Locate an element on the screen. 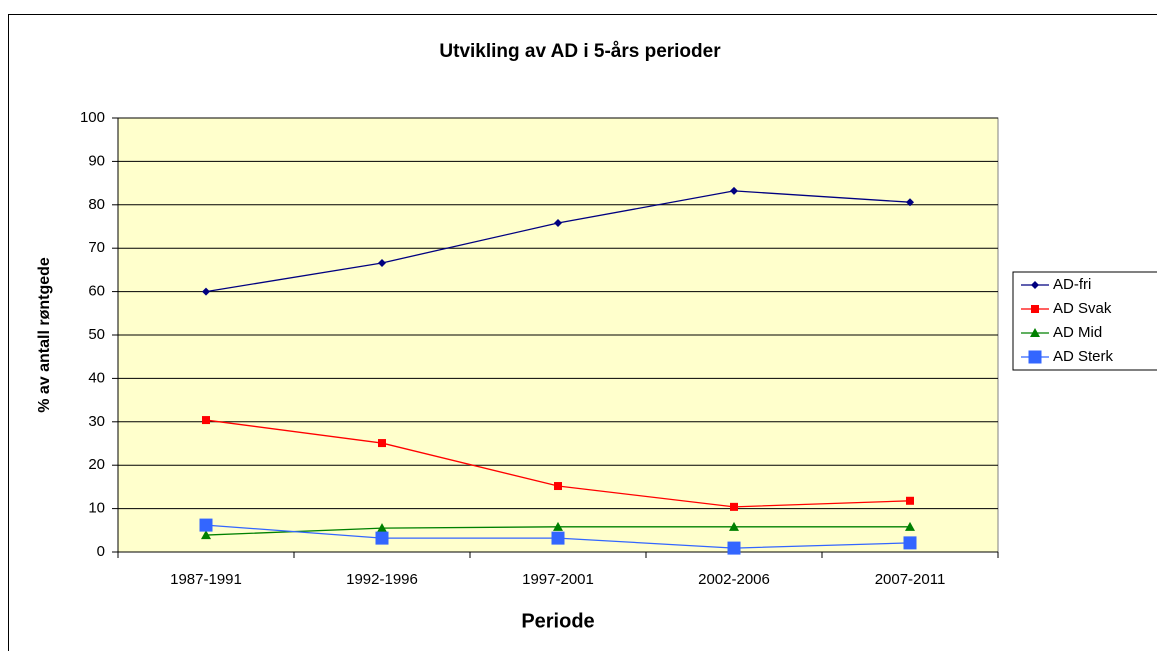  y-axis-label: % av antall røntgede is located at coordinates (44, 335).